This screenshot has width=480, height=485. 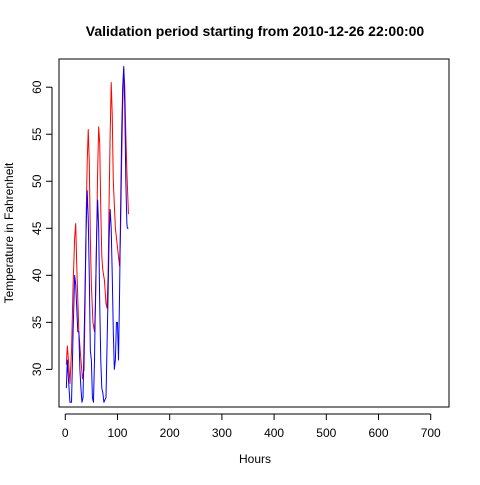 What do you see at coordinates (170, 433) in the screenshot?
I see `x-tick-label: 200` at bounding box center [170, 433].